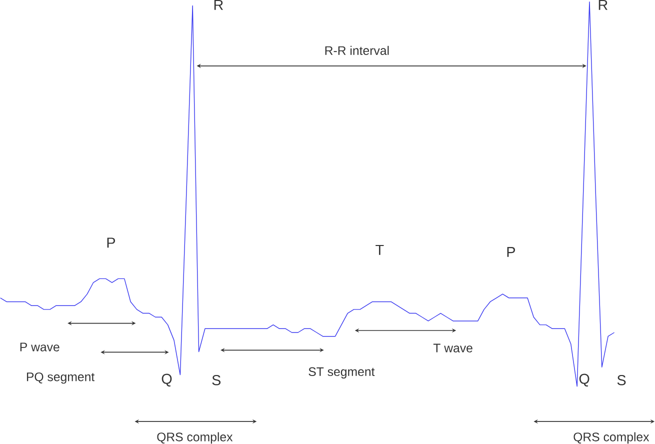 This screenshot has height=444, width=655. What do you see at coordinates (40, 347) in the screenshot?
I see `annotation: P wave` at bounding box center [40, 347].